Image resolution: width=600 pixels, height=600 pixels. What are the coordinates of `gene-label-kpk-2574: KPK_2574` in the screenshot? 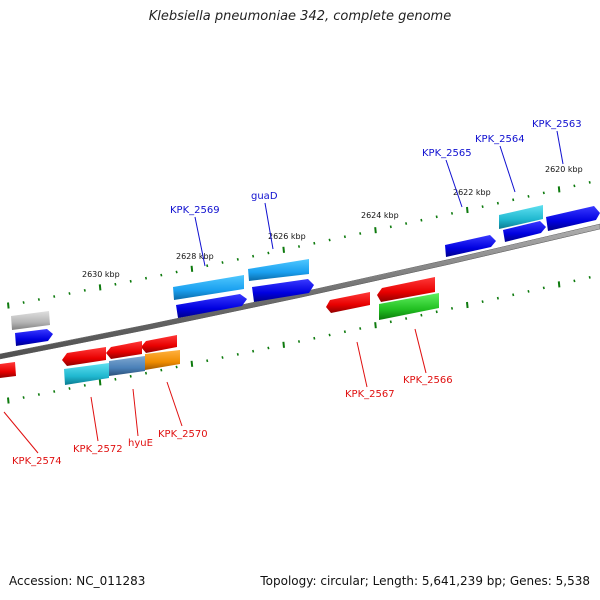 It's located at (37, 461).